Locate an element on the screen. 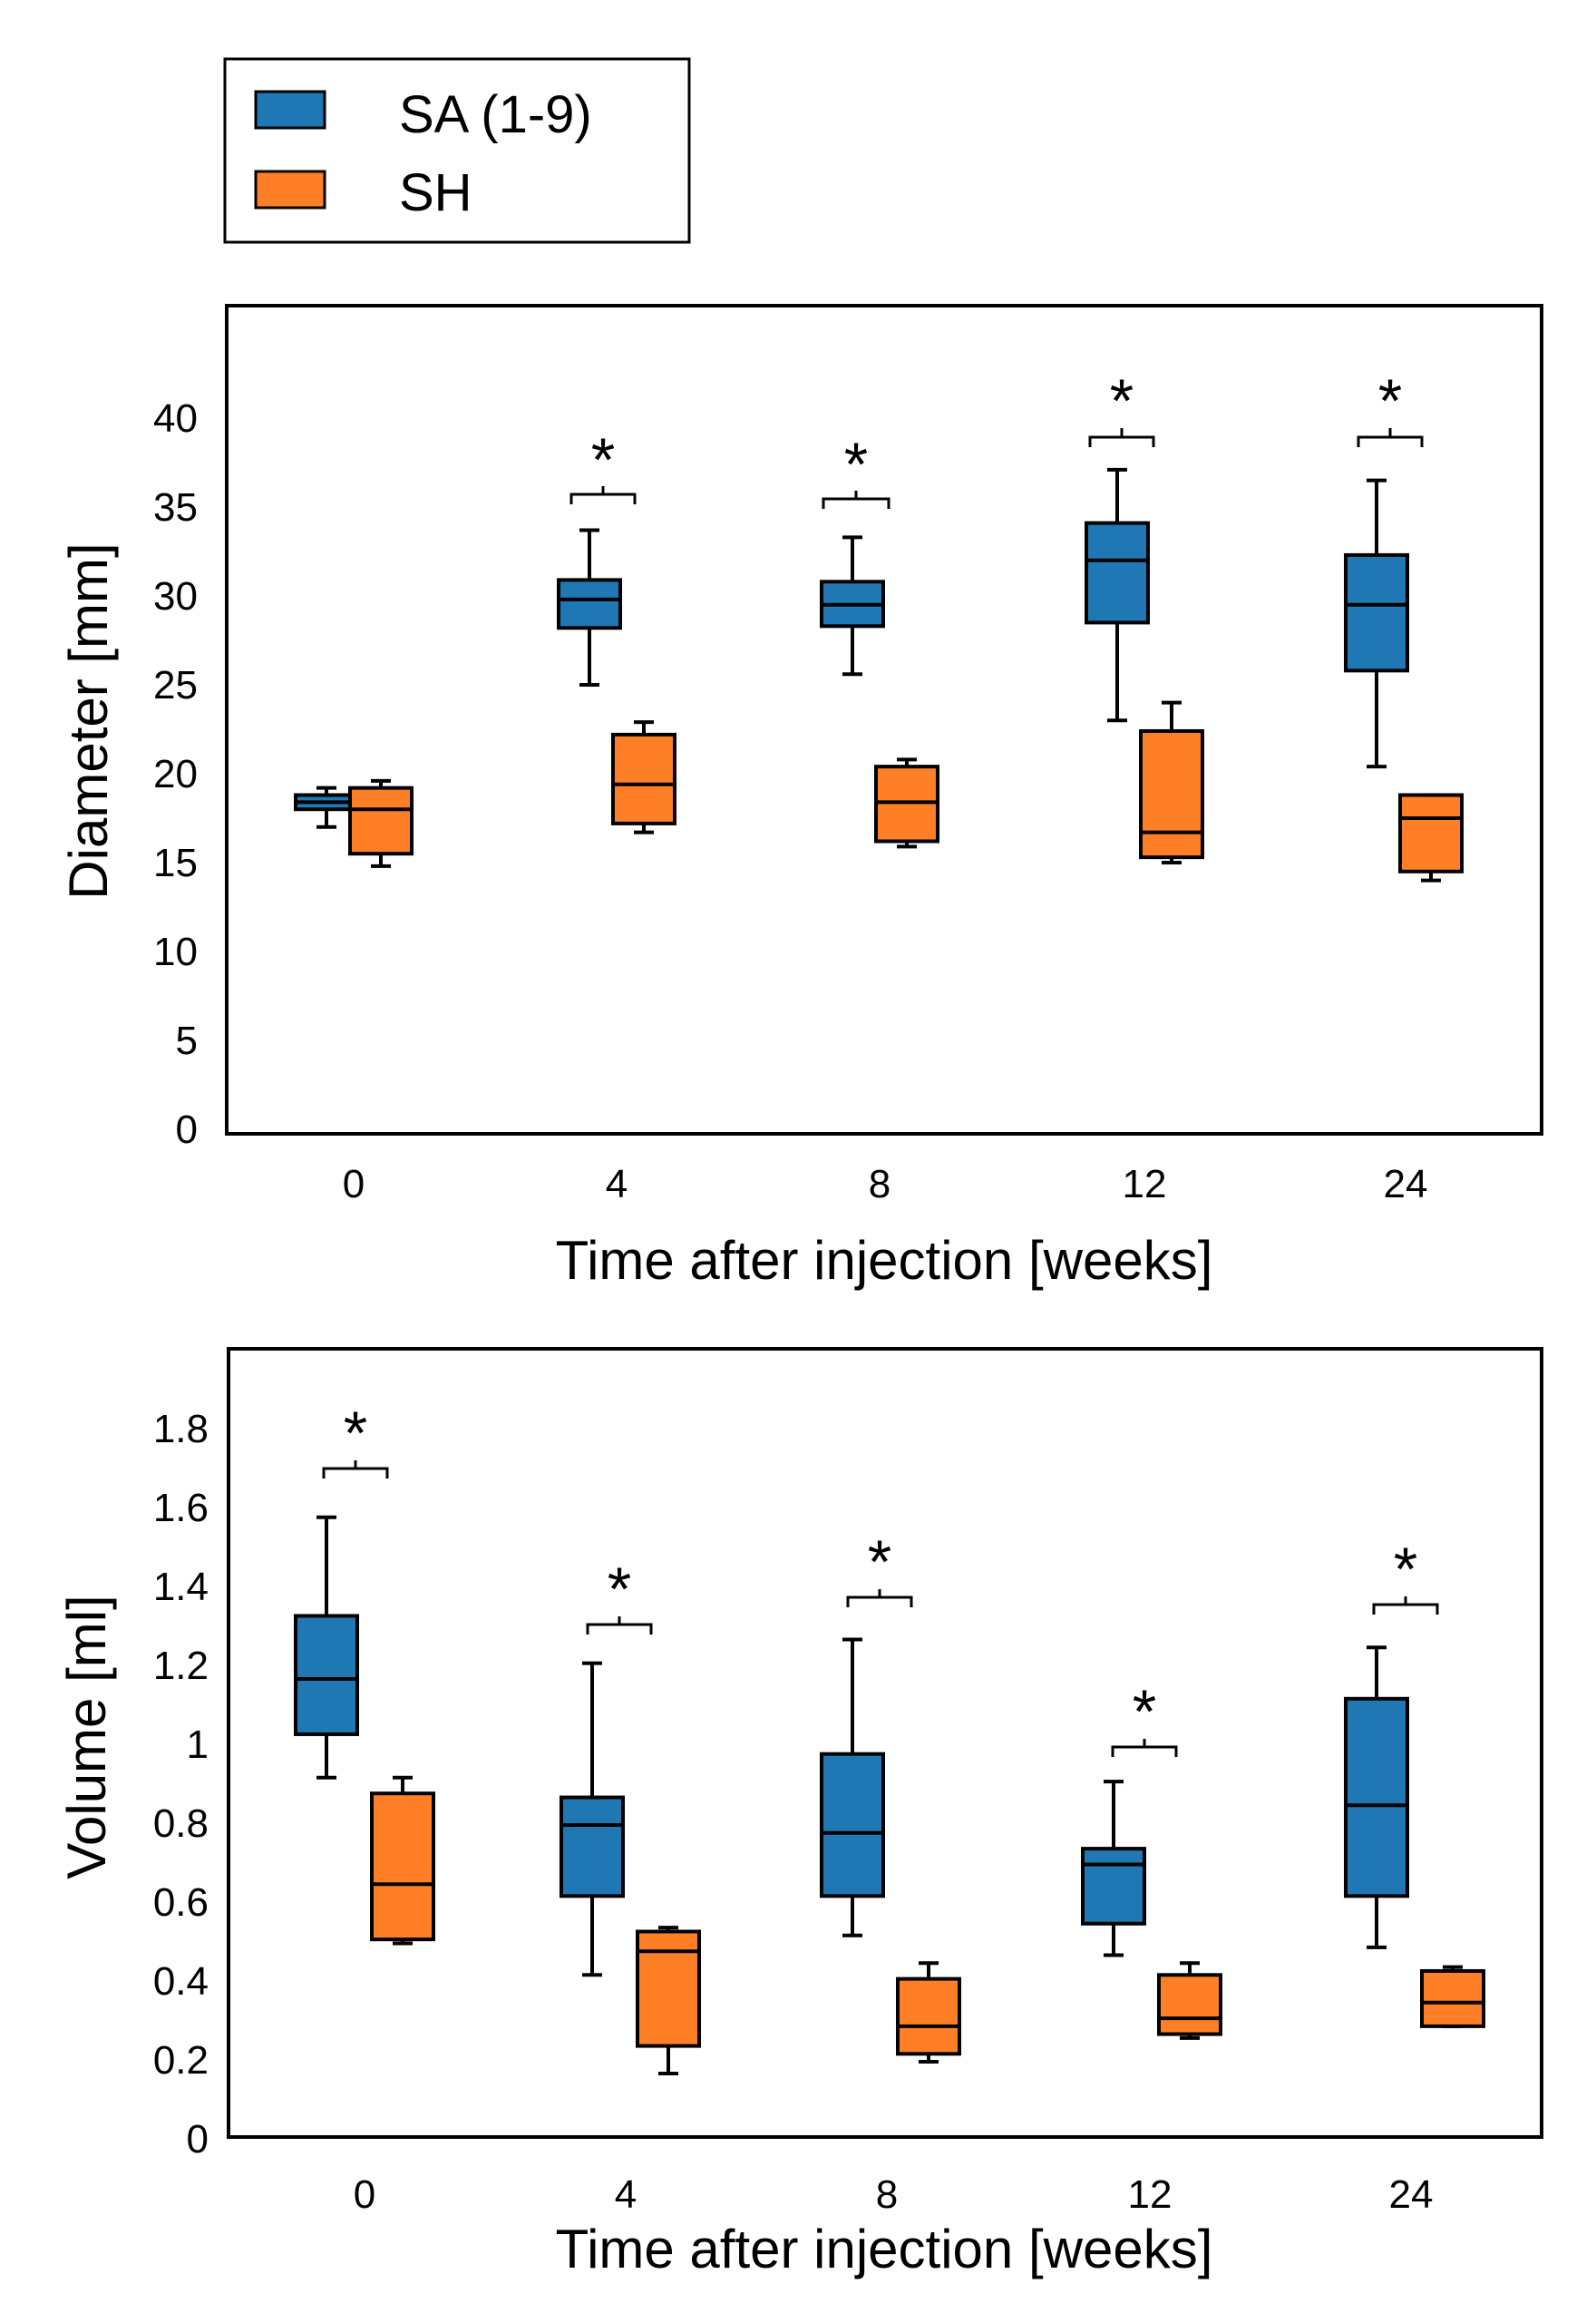 This screenshot has height=2313, width=1596. legend-frame is located at coordinates (457, 150).